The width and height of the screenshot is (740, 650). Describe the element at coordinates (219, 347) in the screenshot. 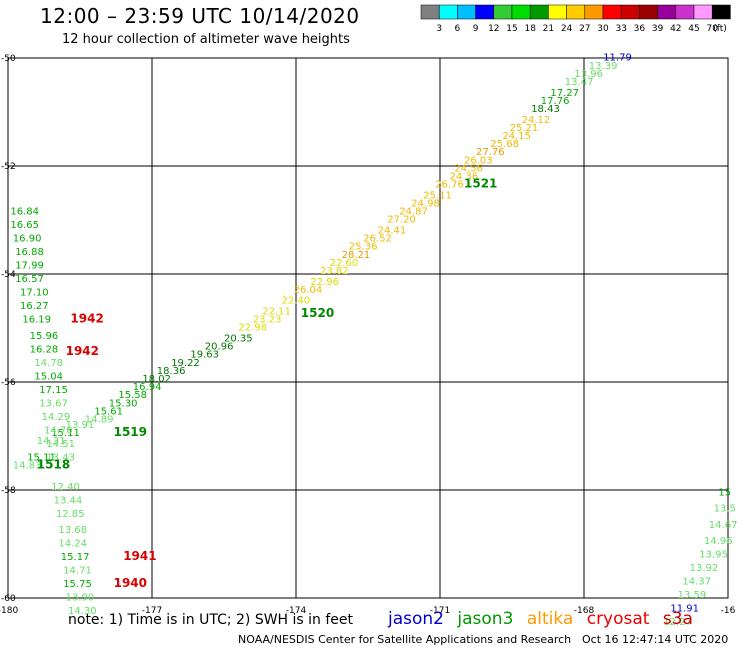

I see `wave-height-point: 20.96` at that location.